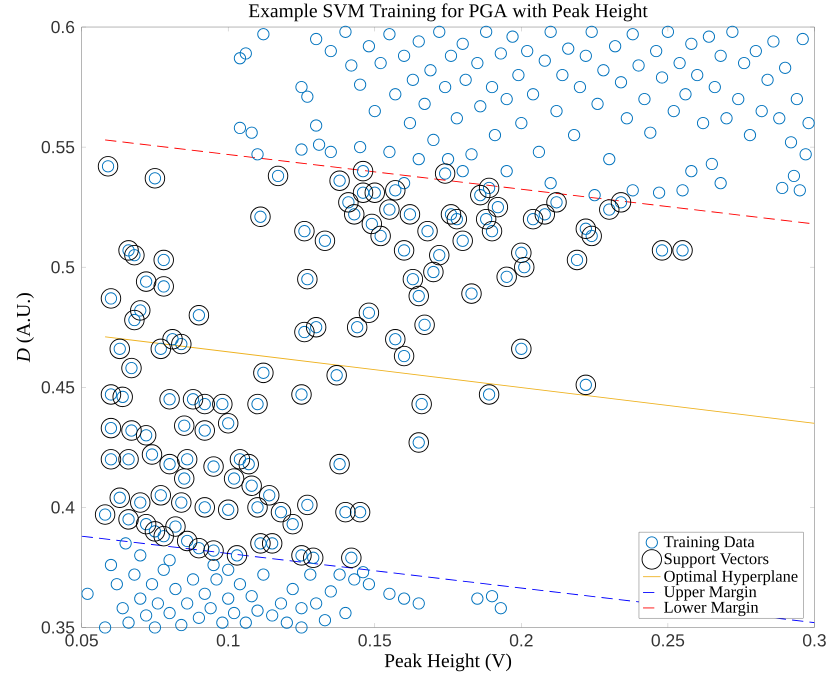 The height and width of the screenshot is (675, 830). What do you see at coordinates (62, 507) in the screenshot?
I see `y-tick-label: 0.4` at bounding box center [62, 507].